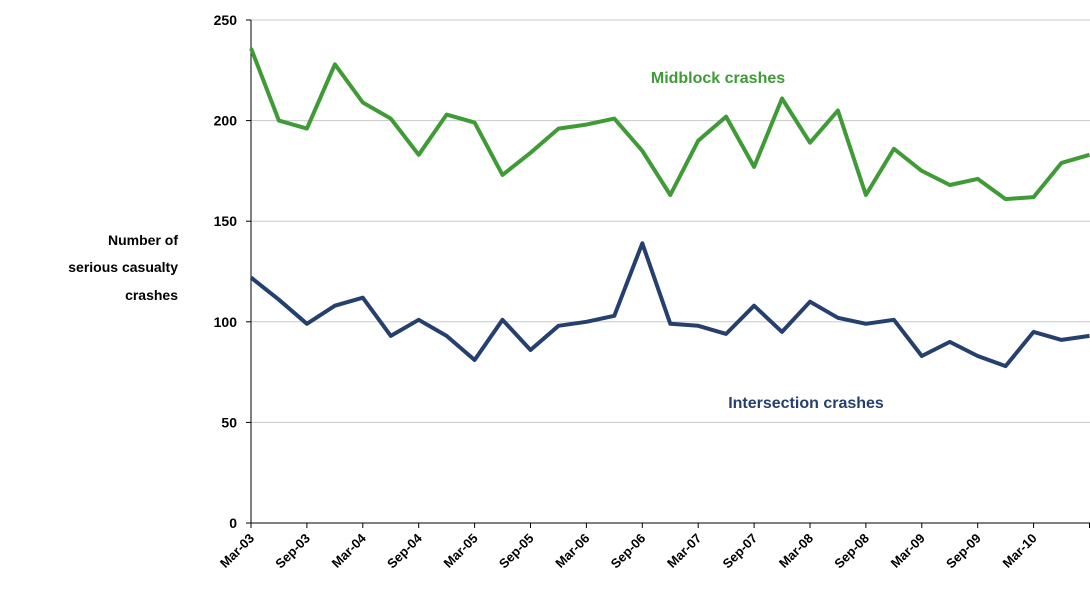  Describe the element at coordinates (226, 322) in the screenshot. I see `y-tick-label: 100` at that location.